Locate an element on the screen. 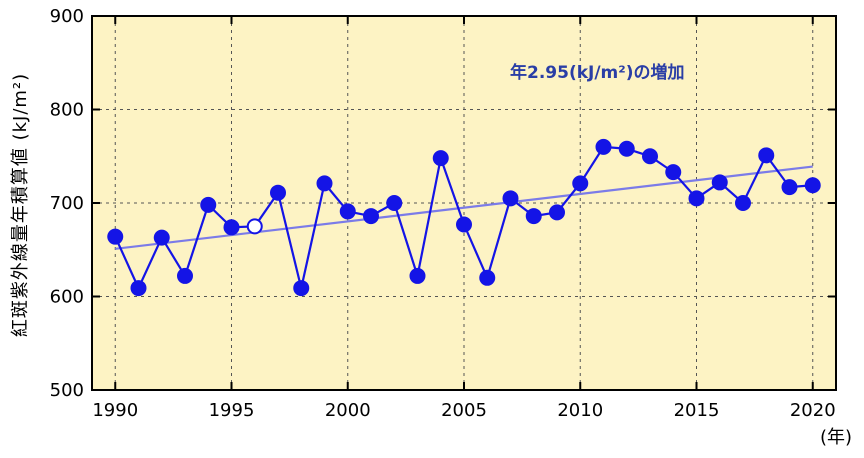 The height and width of the screenshot is (458, 864). x-tick-label: 2010 is located at coordinates (580, 410).